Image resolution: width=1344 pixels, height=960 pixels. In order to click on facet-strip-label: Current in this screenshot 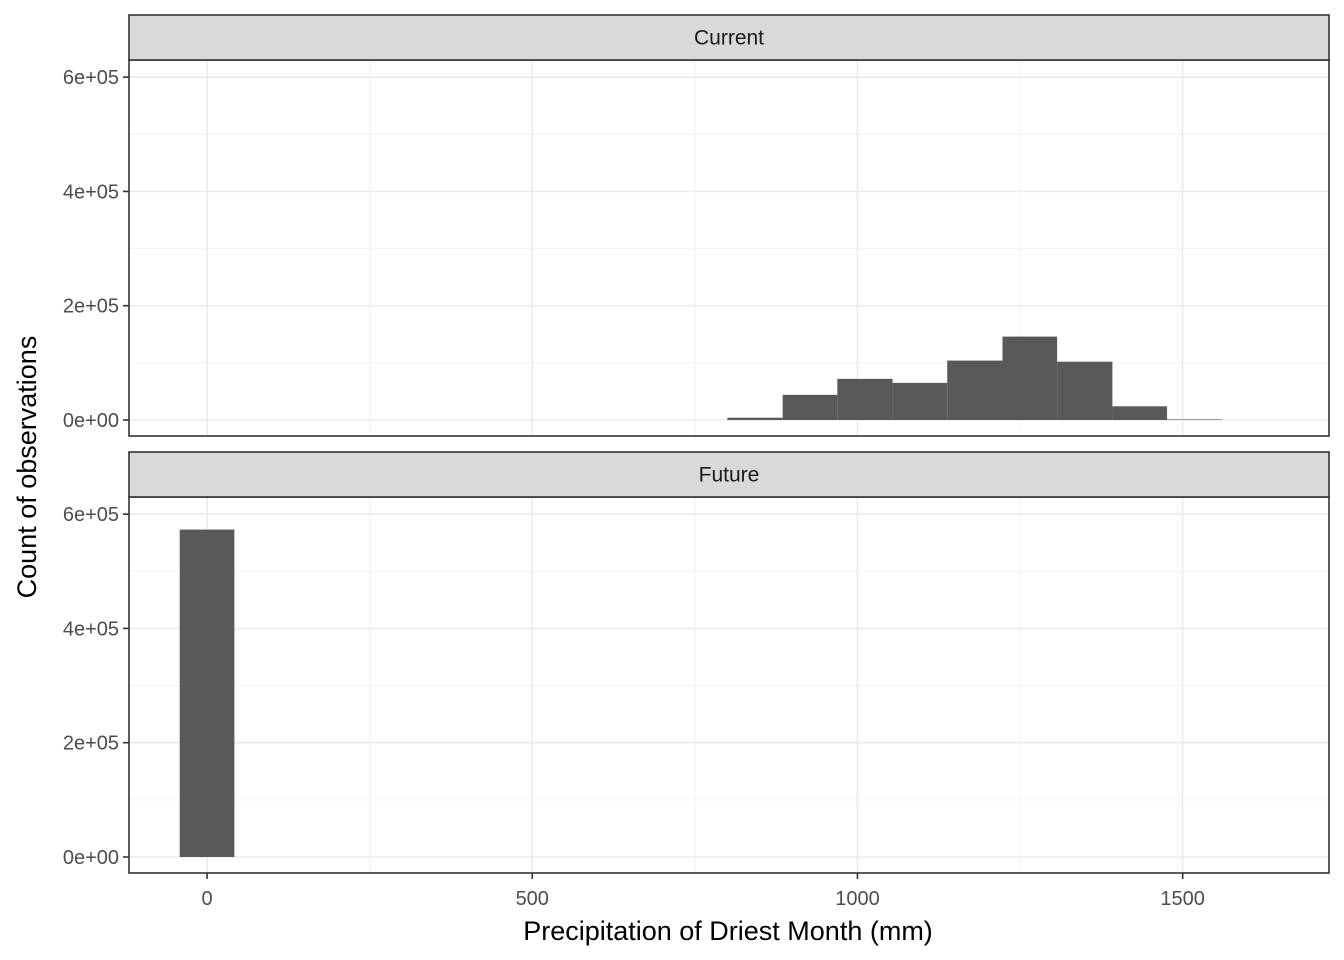, I will do `click(729, 38)`.